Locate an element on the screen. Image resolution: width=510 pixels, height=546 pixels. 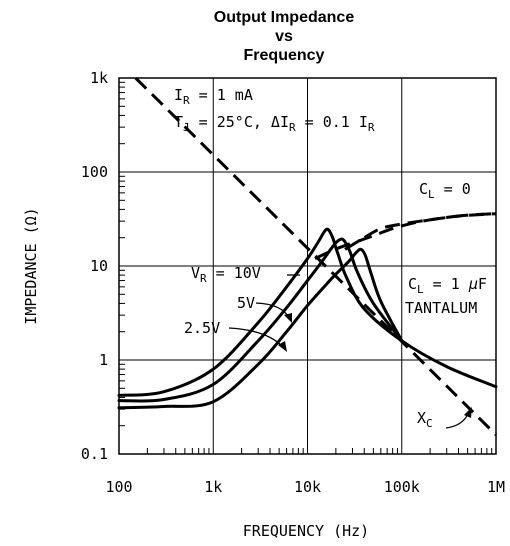
y-tick-labels: 0.1 1 10 100 1k is located at coordinates (94, 266).